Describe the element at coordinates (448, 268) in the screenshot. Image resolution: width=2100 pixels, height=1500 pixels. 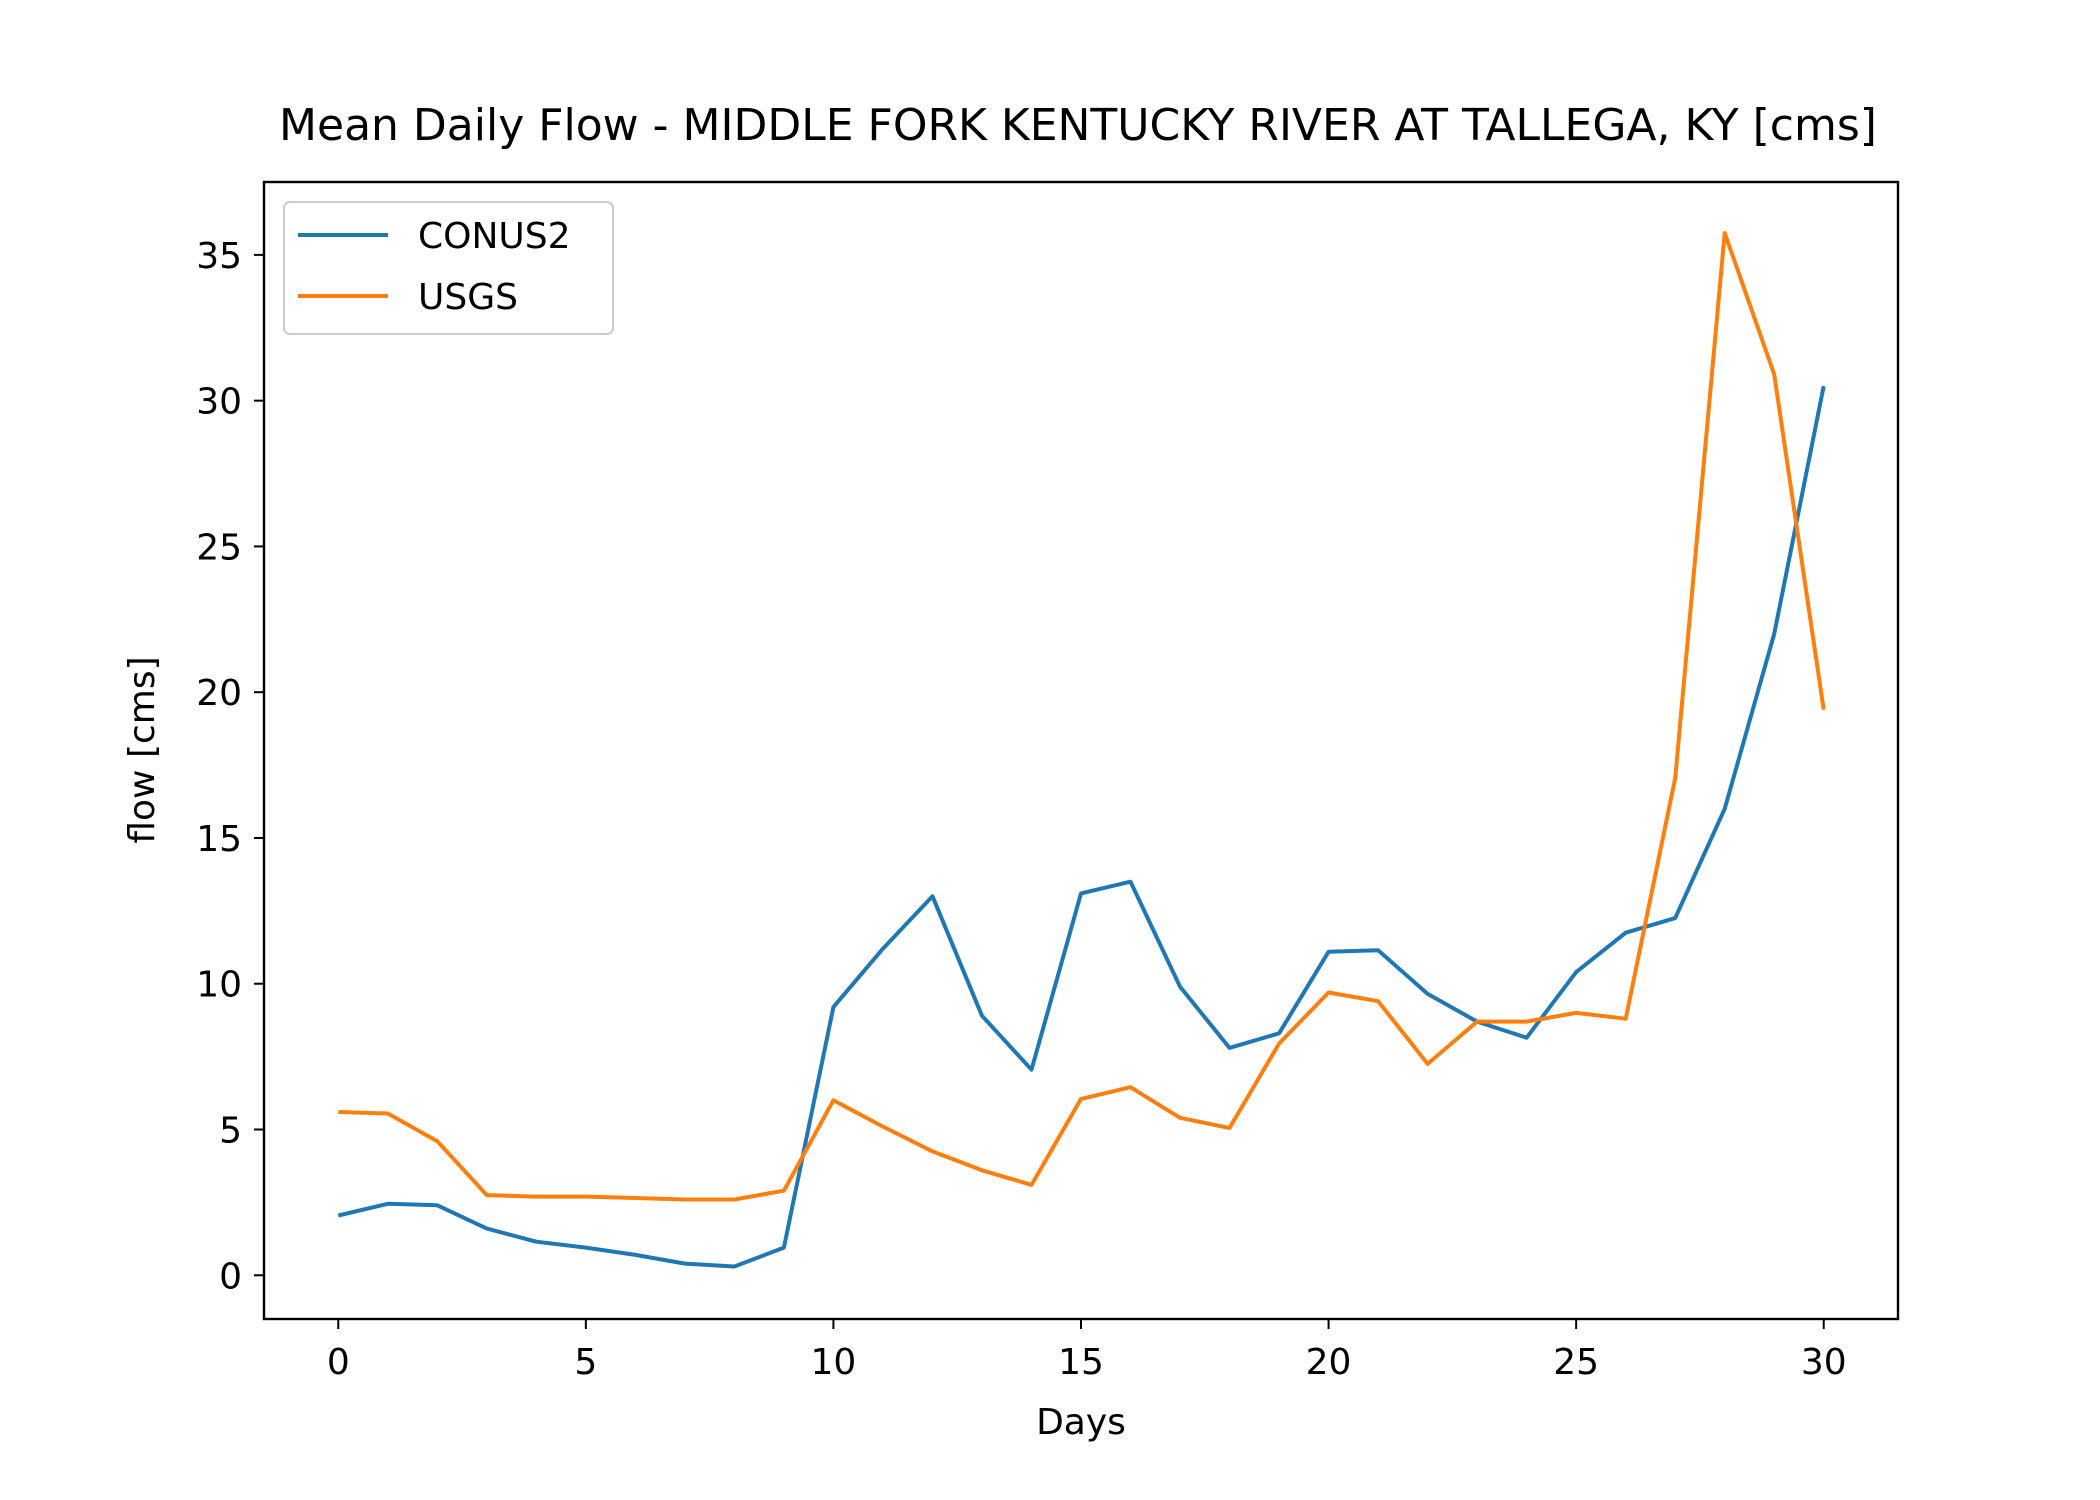
I see `legend: CONUS2 USGS` at that location.